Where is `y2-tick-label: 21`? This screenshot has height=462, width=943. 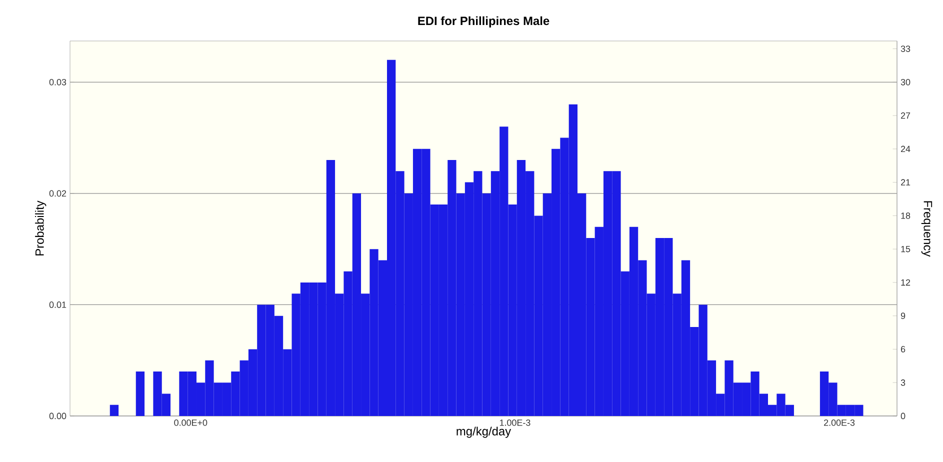
y2-tick-label: 21 is located at coordinates (905, 182).